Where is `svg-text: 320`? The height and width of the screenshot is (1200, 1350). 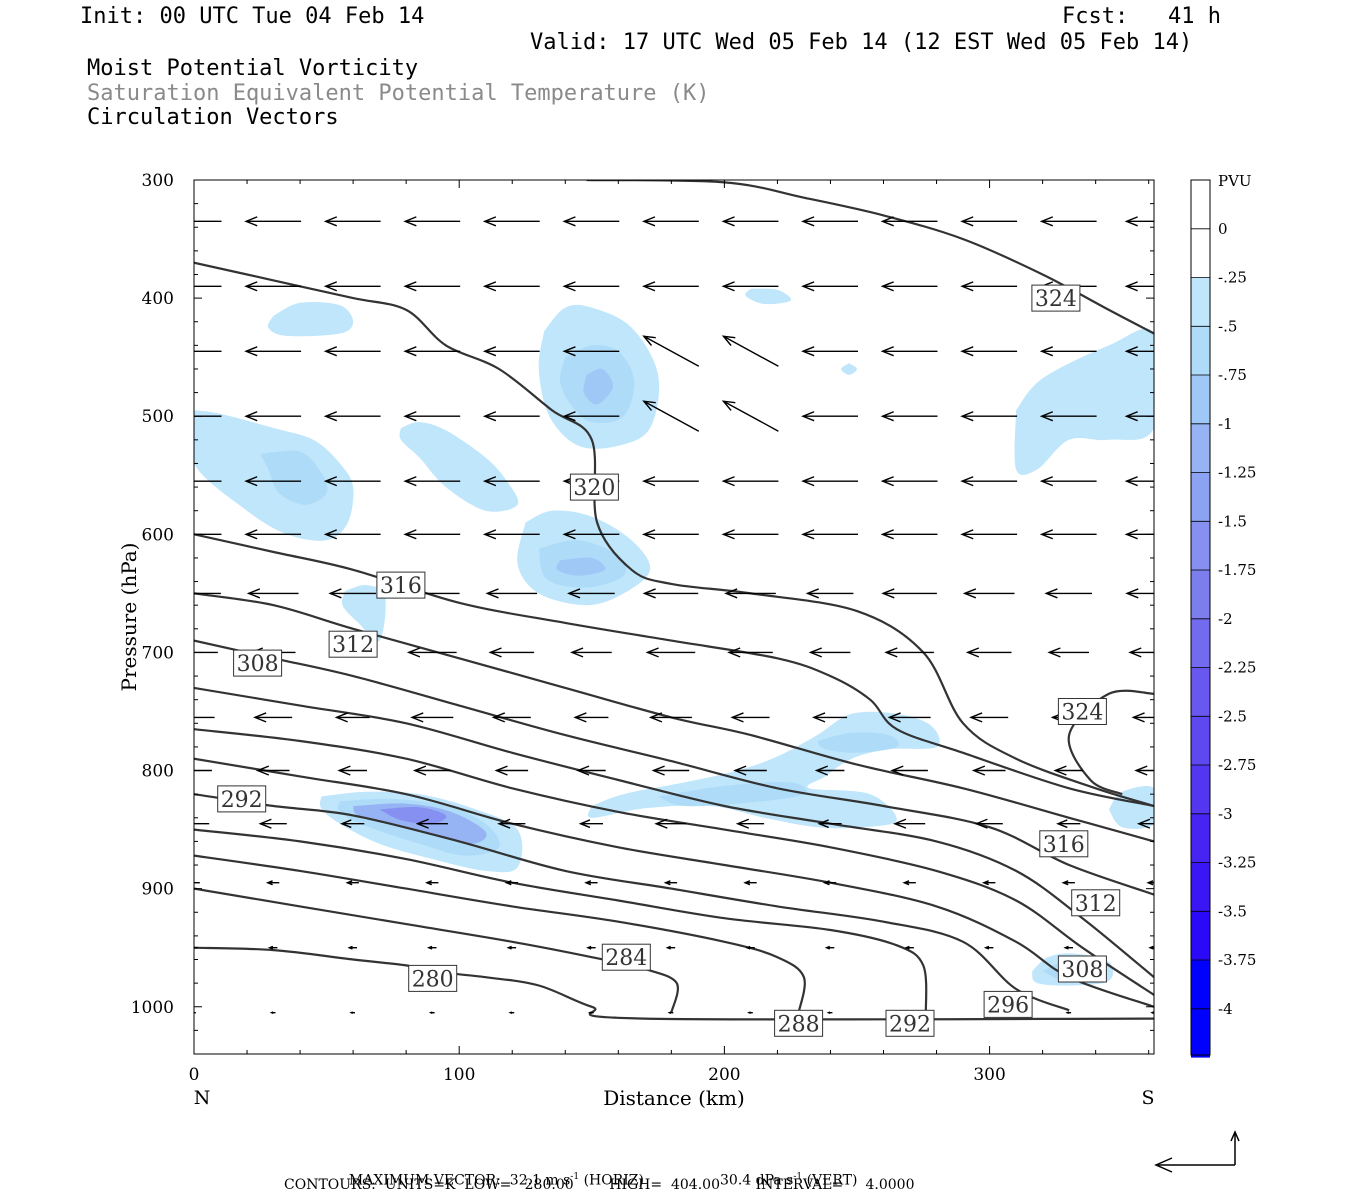 svg-text: 320 is located at coordinates (594, 488).